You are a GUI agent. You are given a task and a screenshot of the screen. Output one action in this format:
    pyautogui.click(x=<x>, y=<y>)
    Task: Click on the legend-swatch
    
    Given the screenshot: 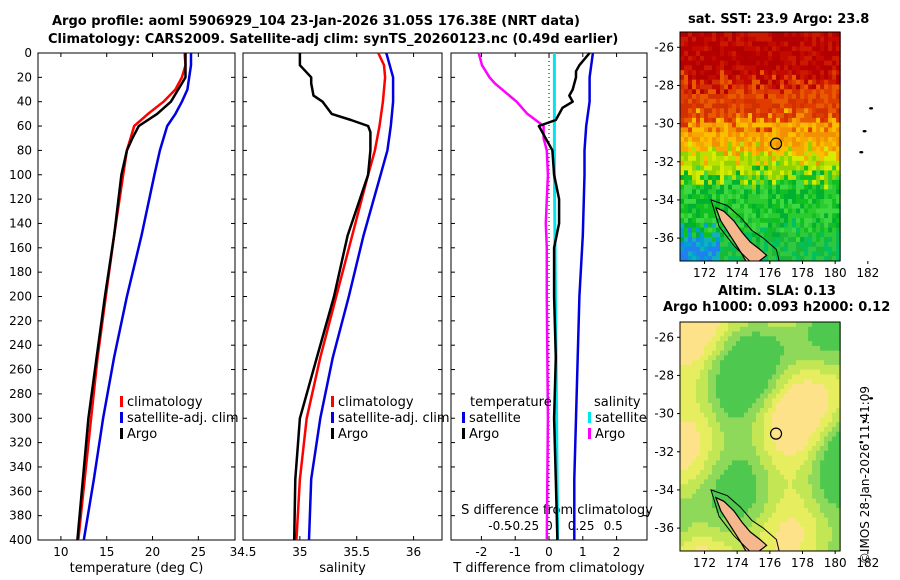 What is the action you would take?
    pyautogui.click(x=332, y=401)
    